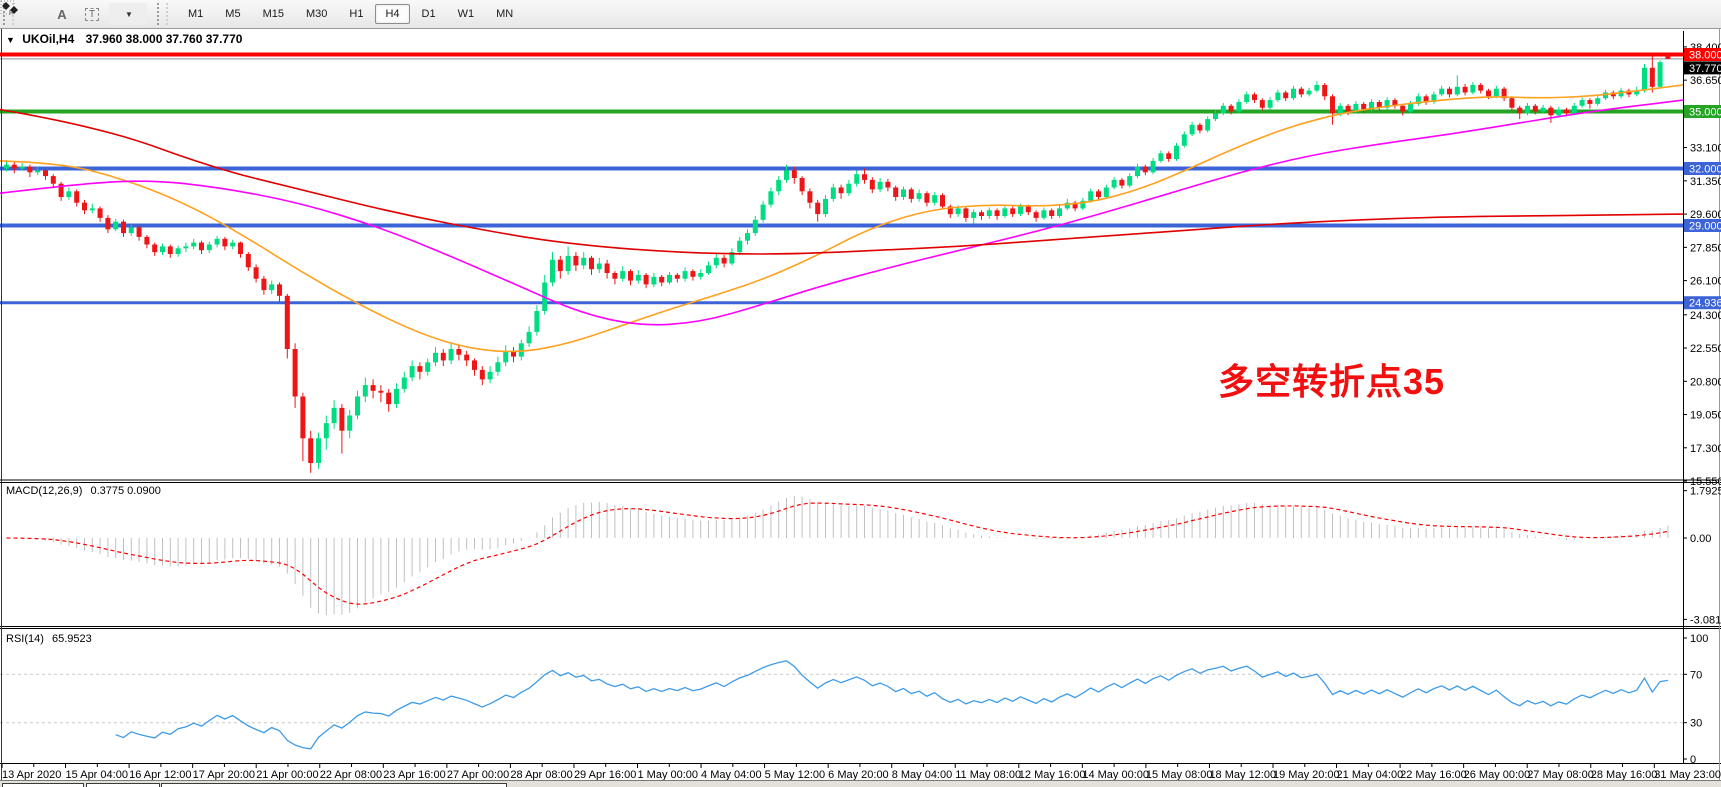  Describe the element at coordinates (988, 775) in the screenshot. I see `time-label: 11 May 08:00` at that location.